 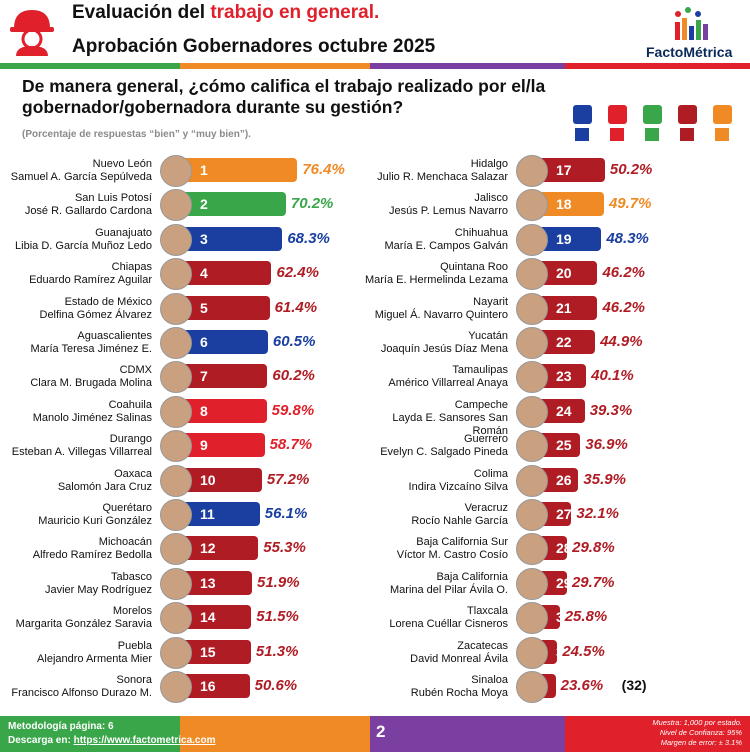 What do you see at coordinates (564, 479) in the screenshot?
I see `rank-label: 26` at bounding box center [564, 479].